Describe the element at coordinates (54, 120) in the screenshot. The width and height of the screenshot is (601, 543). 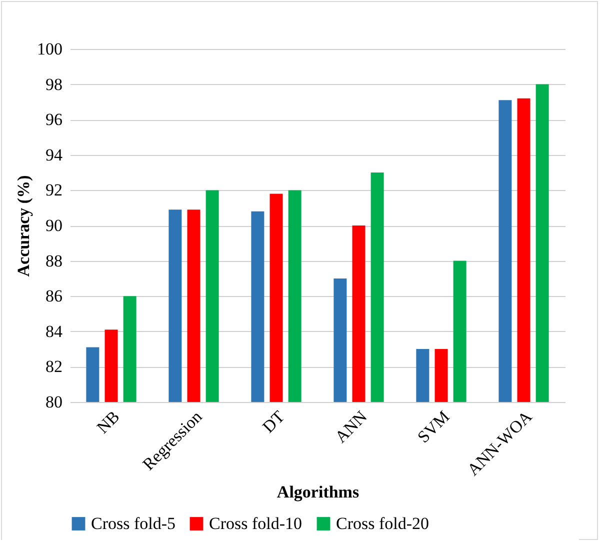
I see `y-tick-label: 96` at that location.